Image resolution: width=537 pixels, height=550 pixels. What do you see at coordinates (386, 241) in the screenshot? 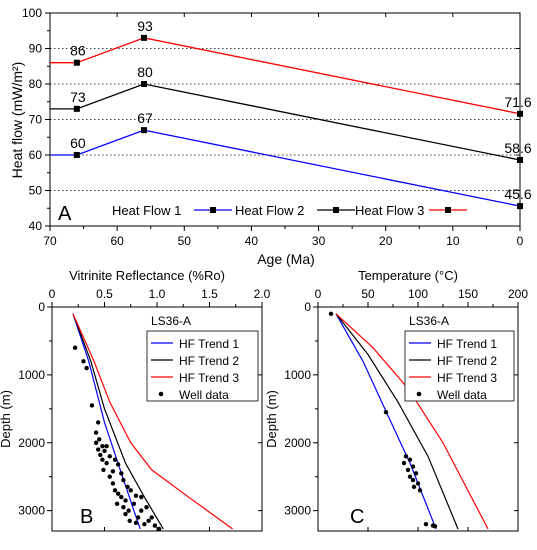
I see `x-tick-label: 20` at bounding box center [386, 241].